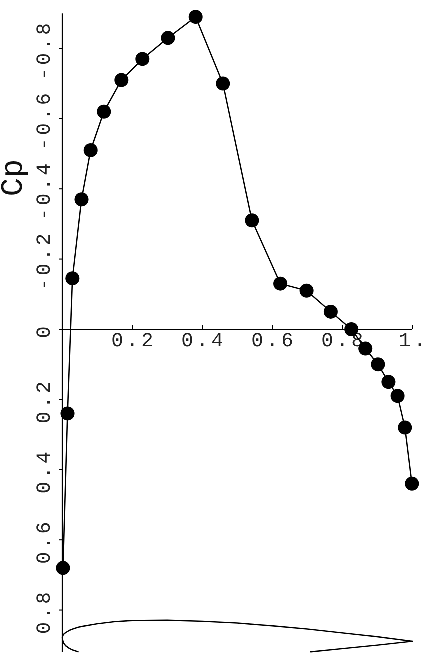  Describe the element at coordinates (274, 342) in the screenshot. I see `x-tick-label: 0.6` at that location.